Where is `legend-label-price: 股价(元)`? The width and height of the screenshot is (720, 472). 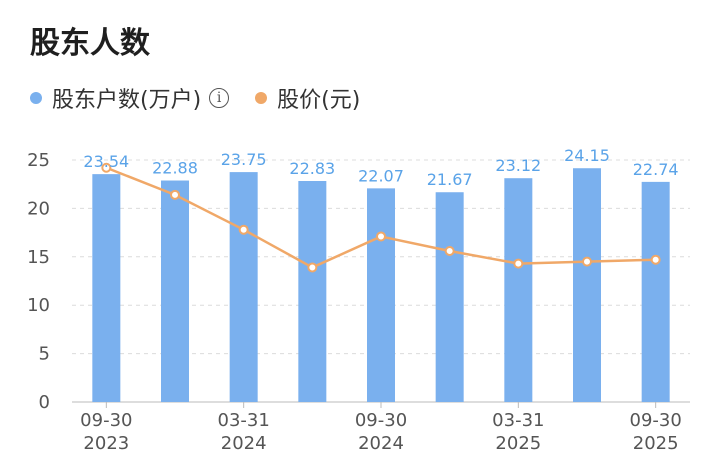 legend-label-price: 股价(元) is located at coordinates (319, 100).